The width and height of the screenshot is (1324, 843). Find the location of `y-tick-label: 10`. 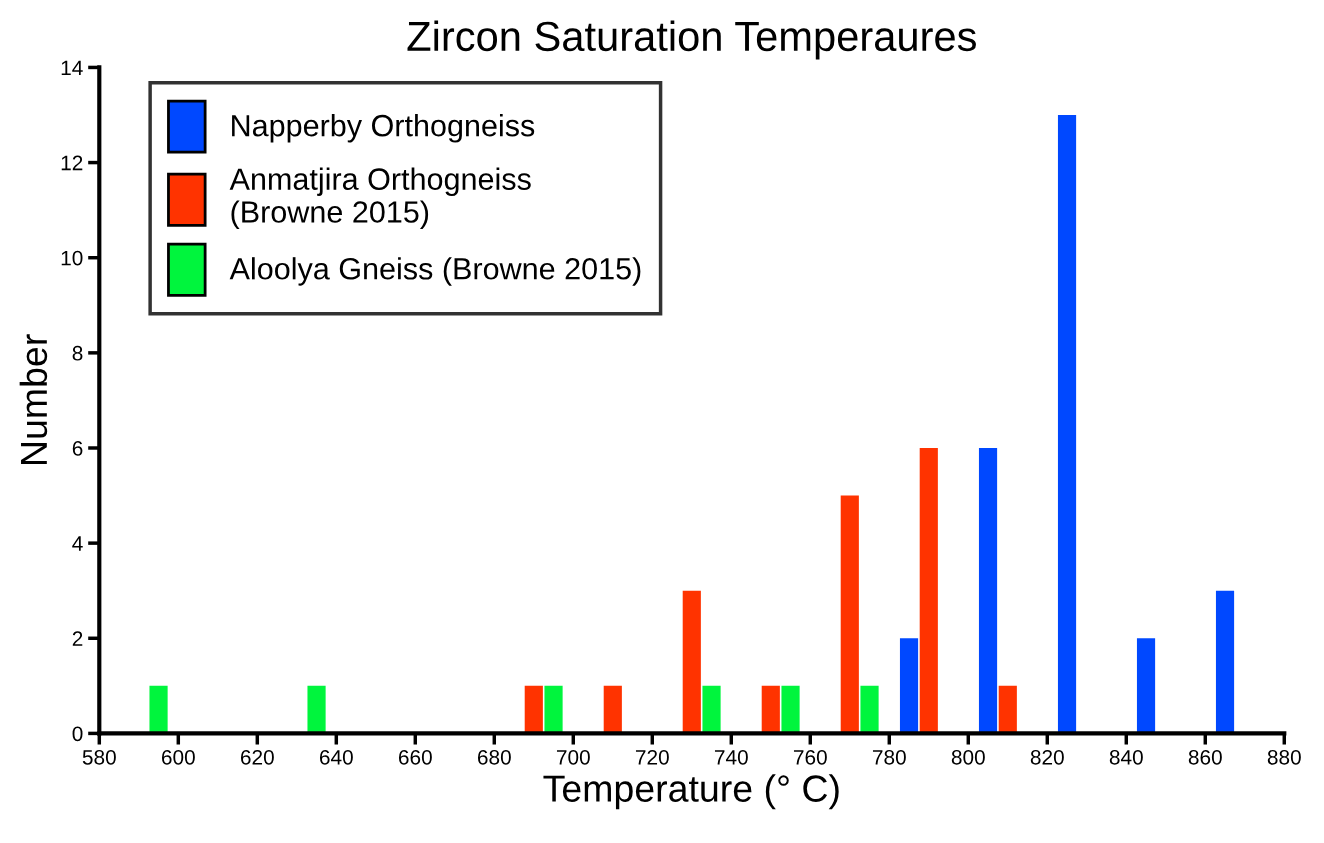

y-tick-label: 10 is located at coordinates (72, 258).